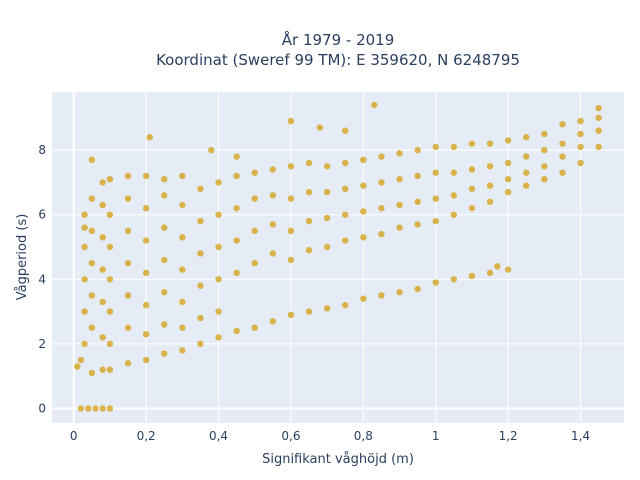  What do you see at coordinates (218, 436) in the screenshot?
I see `x-tick-label: 0,4` at bounding box center [218, 436].